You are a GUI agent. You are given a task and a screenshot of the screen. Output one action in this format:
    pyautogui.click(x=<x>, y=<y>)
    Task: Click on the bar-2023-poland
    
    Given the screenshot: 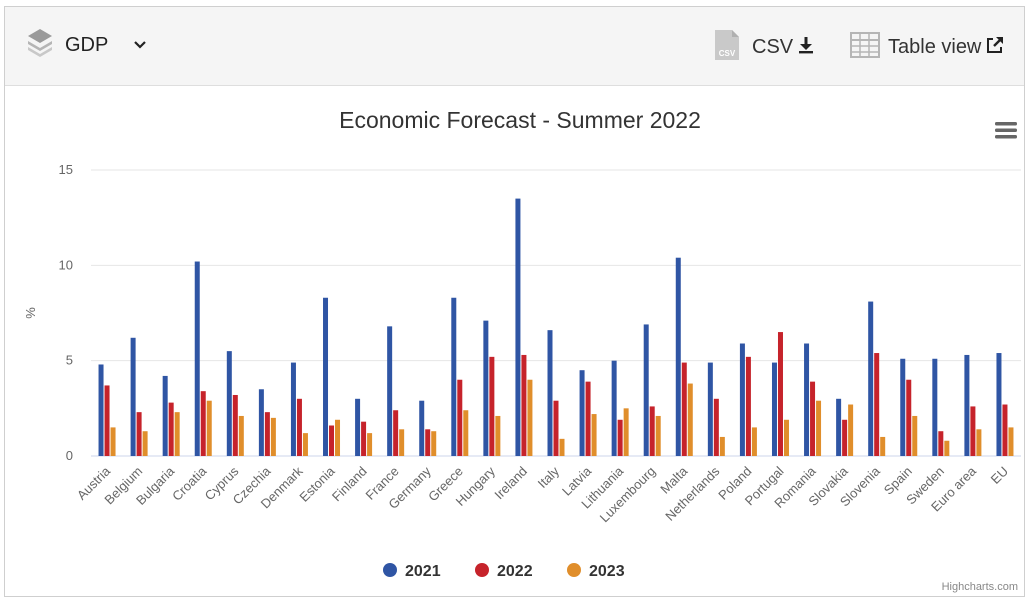 What is the action you would take?
    pyautogui.click(x=754, y=441)
    